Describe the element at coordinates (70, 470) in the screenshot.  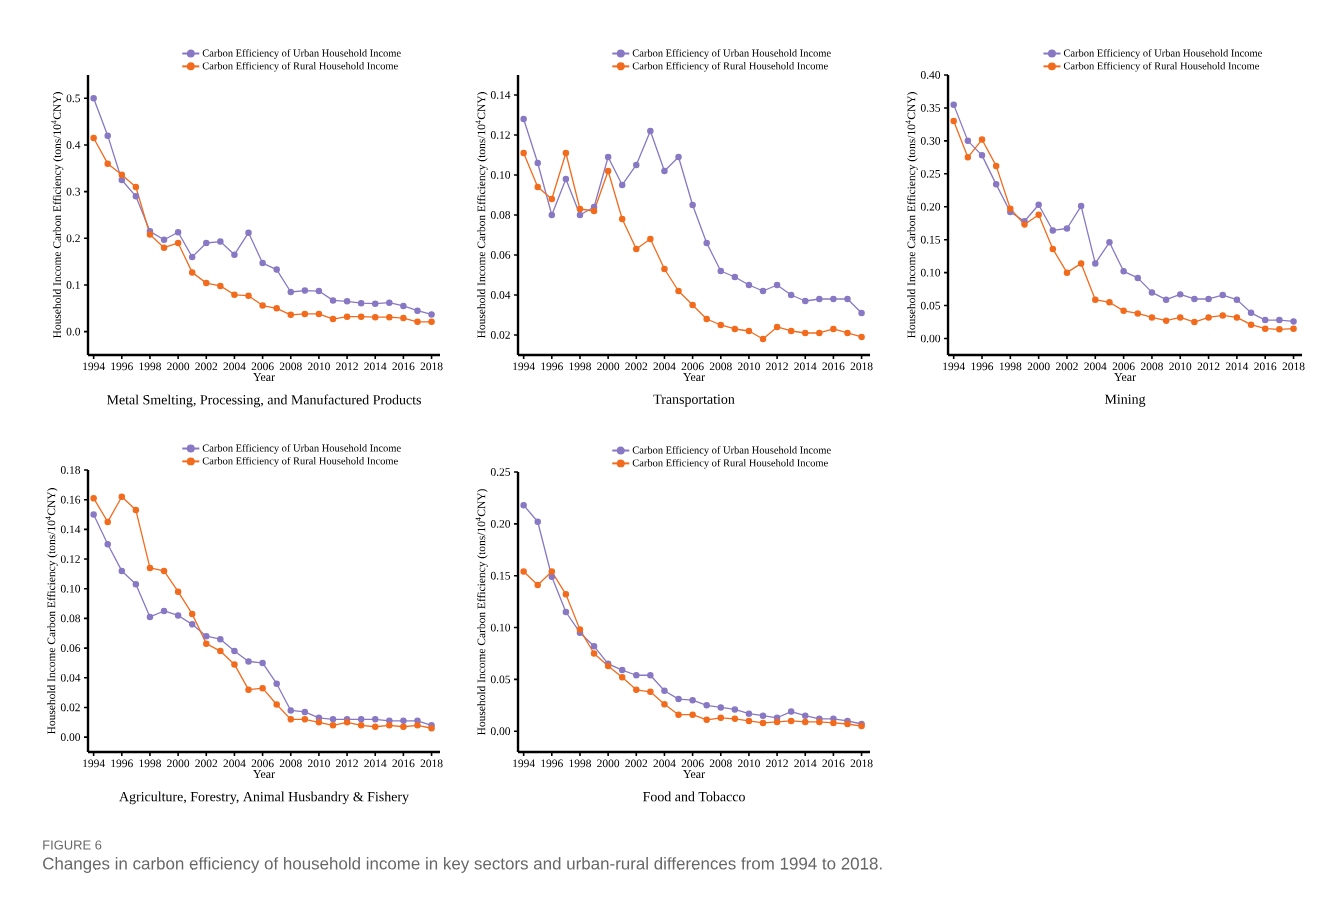
I see `y-tick-label: 0.18` at that location.